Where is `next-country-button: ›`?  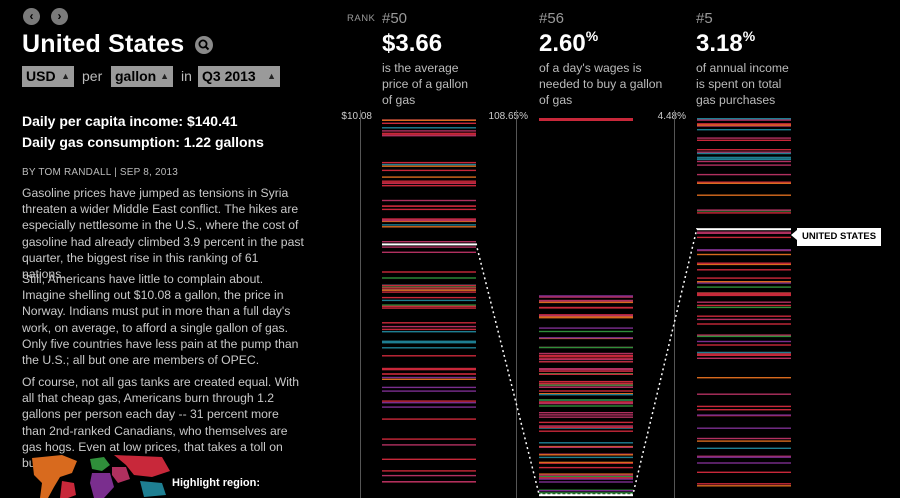
next-country-button: › is located at coordinates (59, 16).